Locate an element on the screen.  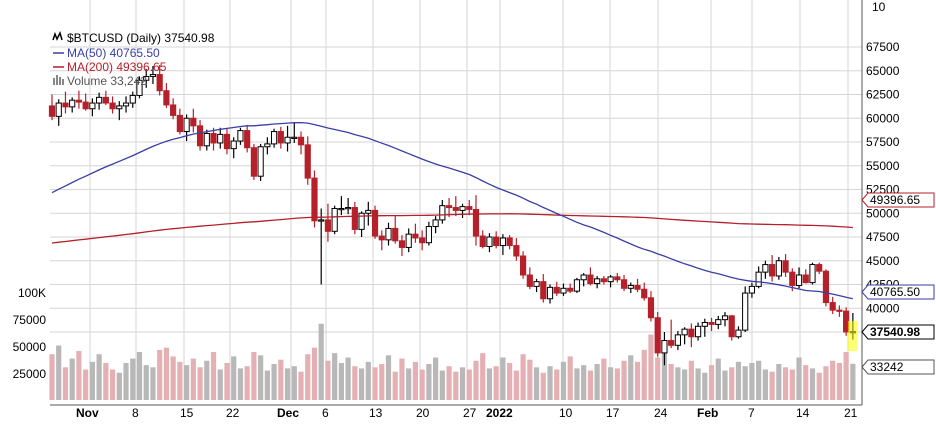
date-tick-label: 2022 is located at coordinates (499, 413).